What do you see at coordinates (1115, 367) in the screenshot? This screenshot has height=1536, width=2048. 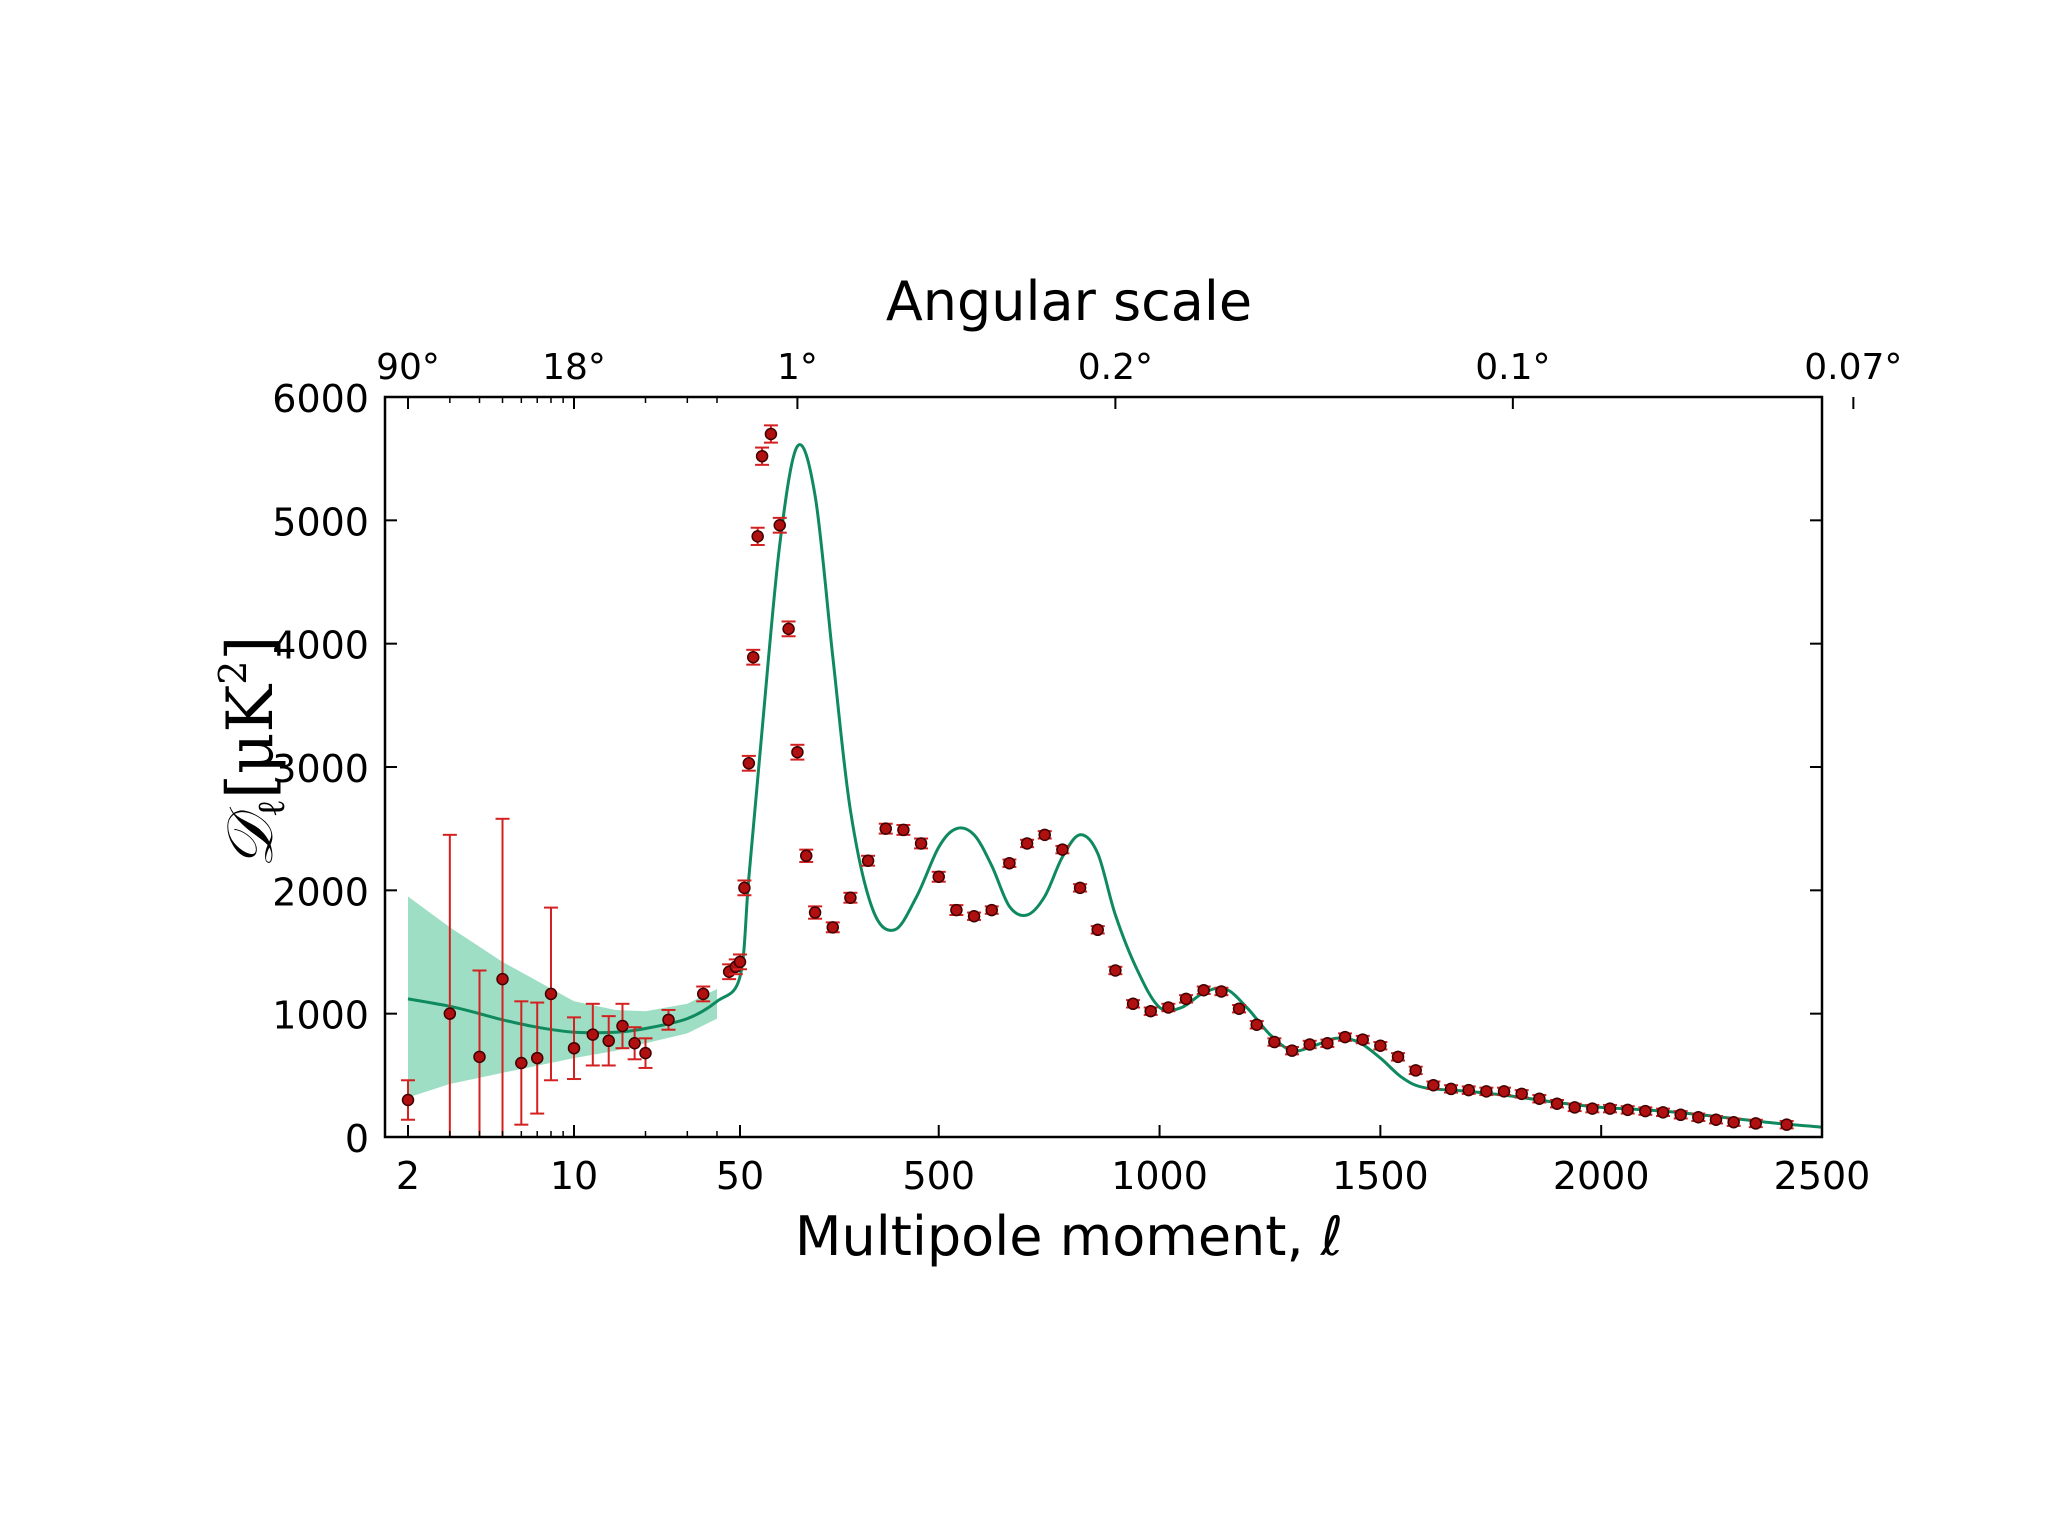 I see `top-tick-label: 0.2°` at bounding box center [1115, 367].